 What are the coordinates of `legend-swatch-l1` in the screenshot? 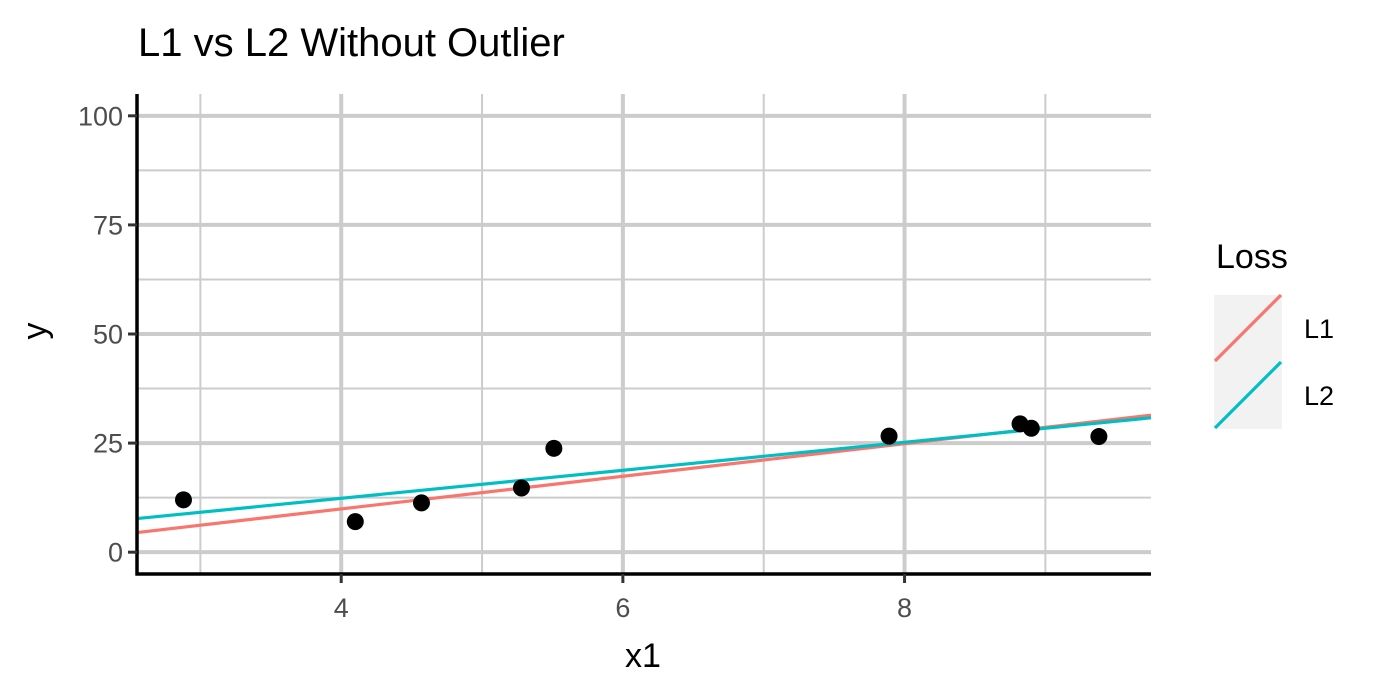 It's located at (1248, 328).